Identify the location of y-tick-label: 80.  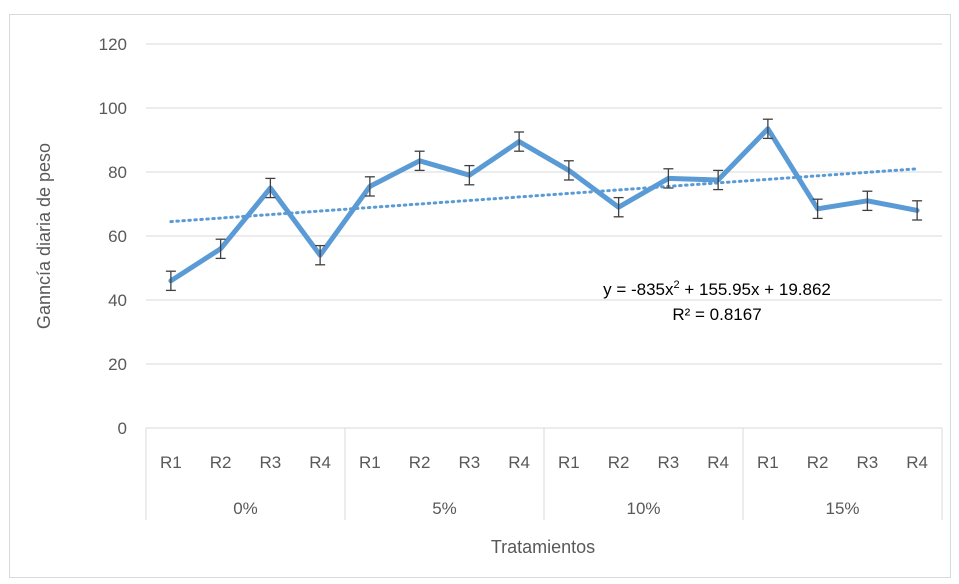
(117, 172).